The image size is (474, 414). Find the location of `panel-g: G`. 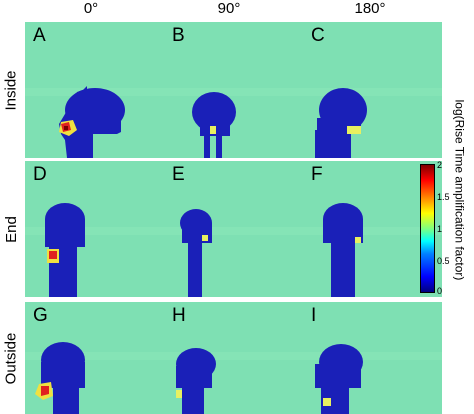

panel-g: G is located at coordinates (94, 358).